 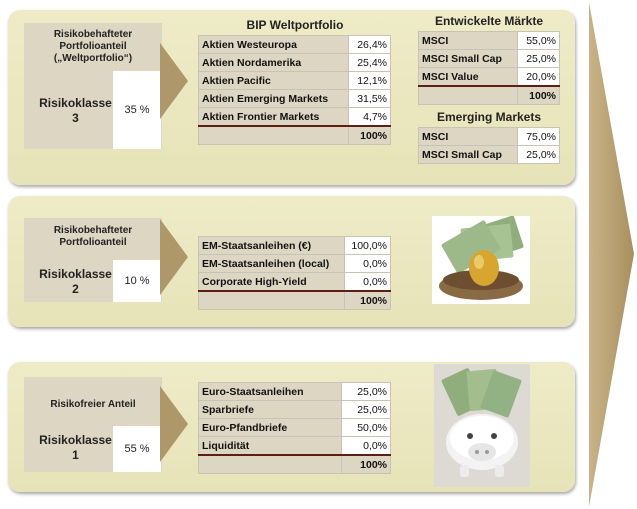 What do you see at coordinates (367, 245) in the screenshot?
I see `row-value: 100,0%` at bounding box center [367, 245].